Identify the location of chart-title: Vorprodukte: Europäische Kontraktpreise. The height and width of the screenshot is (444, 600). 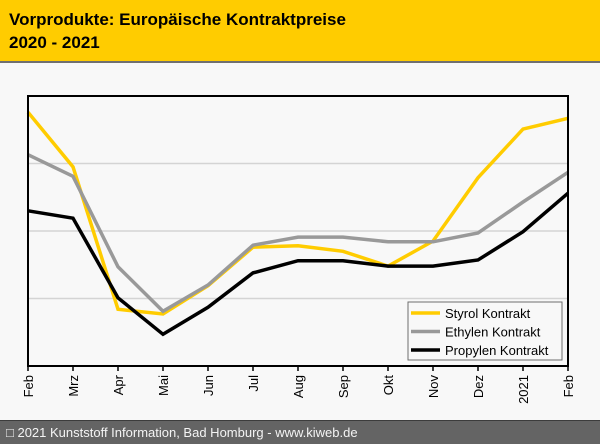
(177, 19).